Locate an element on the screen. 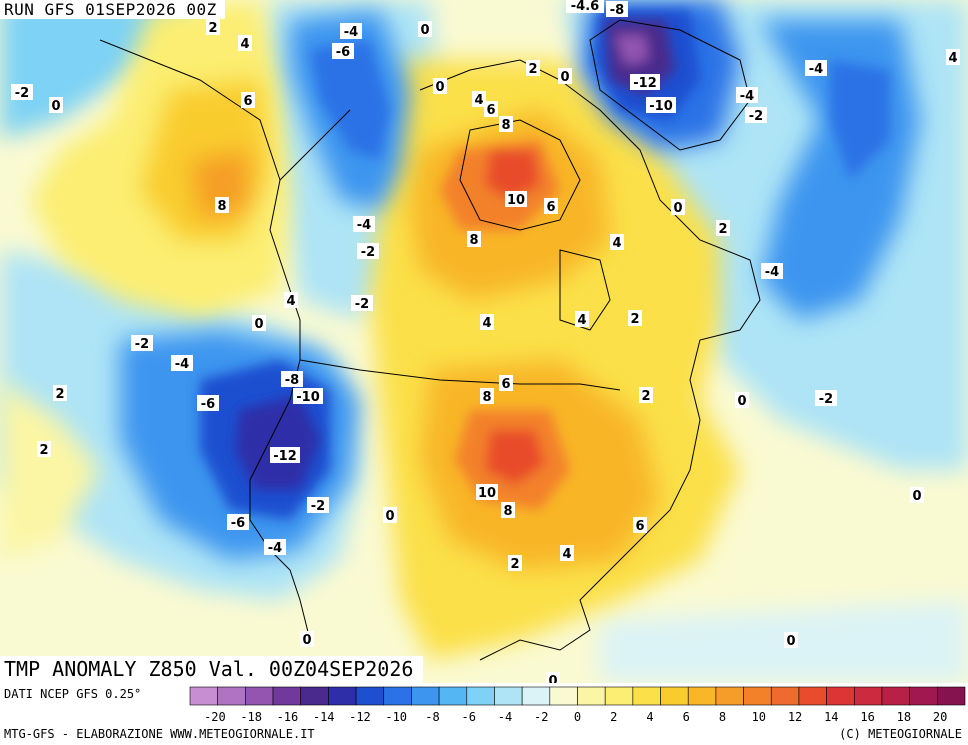 The image size is (968, 745). colorbar-tick-label: -14 is located at coordinates (324, 717).